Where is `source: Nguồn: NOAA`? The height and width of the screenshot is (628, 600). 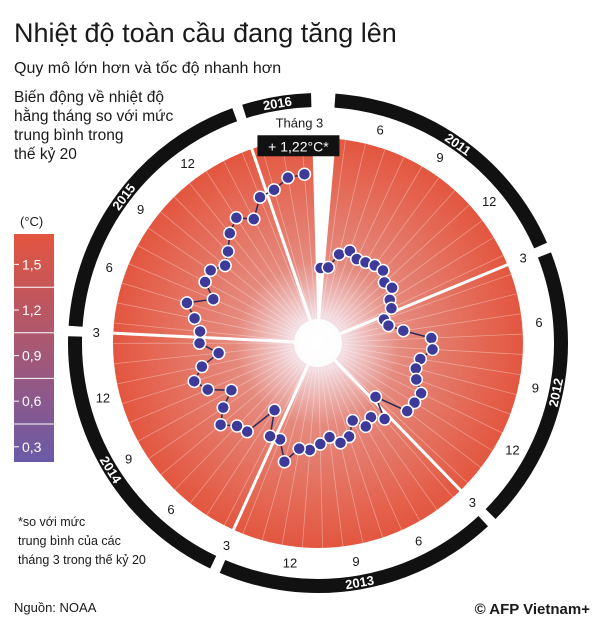
source: Nguồn: NOAA is located at coordinates (55, 607).